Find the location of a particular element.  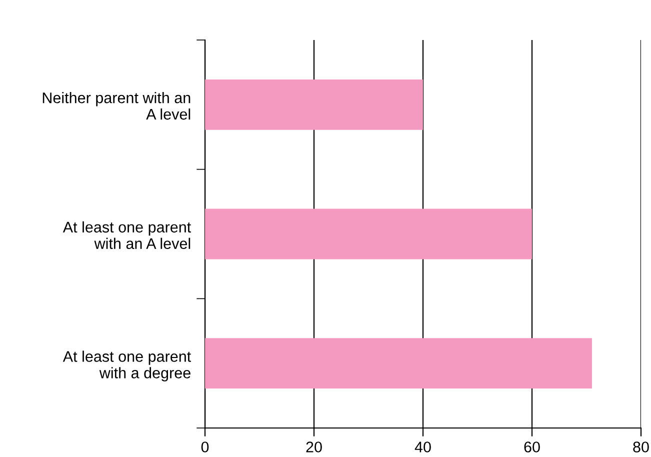

y-tick-label: At least one parent with a degree is located at coordinates (127, 366).